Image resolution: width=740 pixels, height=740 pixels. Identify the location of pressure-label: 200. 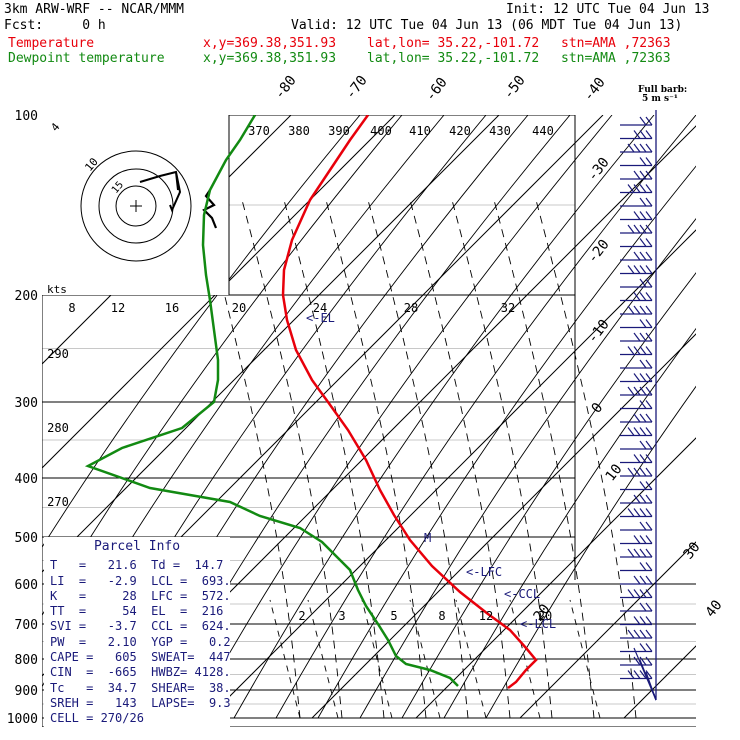
(26, 296).